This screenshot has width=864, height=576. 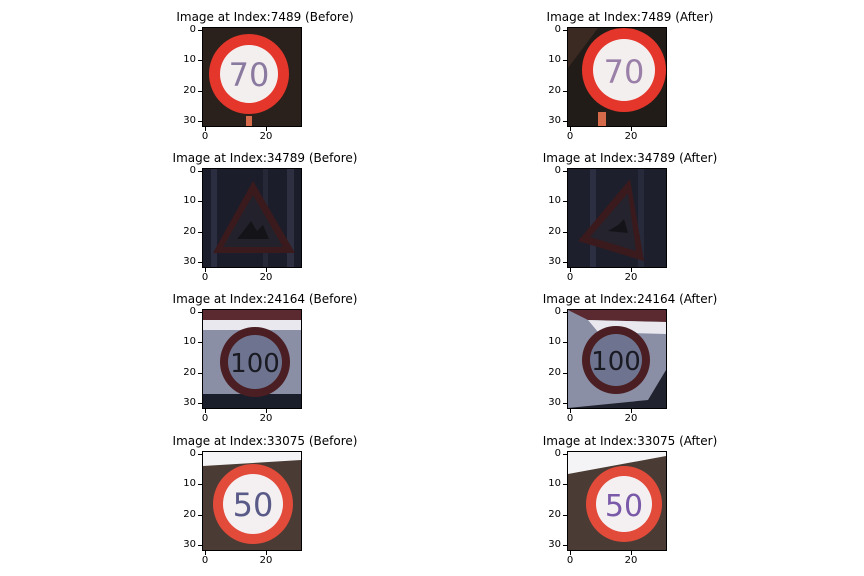 I want to click on panel-title: Image at Index:24164 (After), so click(x=630, y=299).